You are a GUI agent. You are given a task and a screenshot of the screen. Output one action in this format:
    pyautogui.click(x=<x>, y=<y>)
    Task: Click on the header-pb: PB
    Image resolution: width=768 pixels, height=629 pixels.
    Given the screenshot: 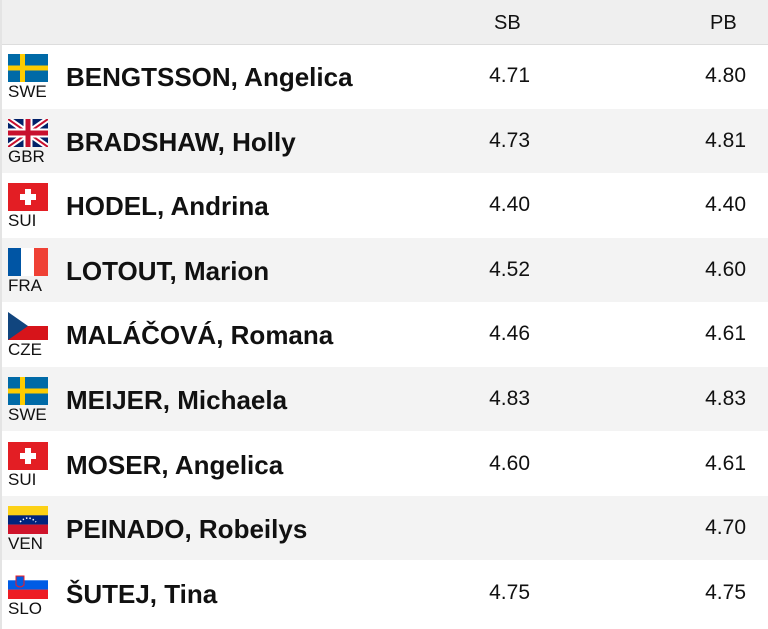 What is the action you would take?
    pyautogui.click(x=723, y=23)
    